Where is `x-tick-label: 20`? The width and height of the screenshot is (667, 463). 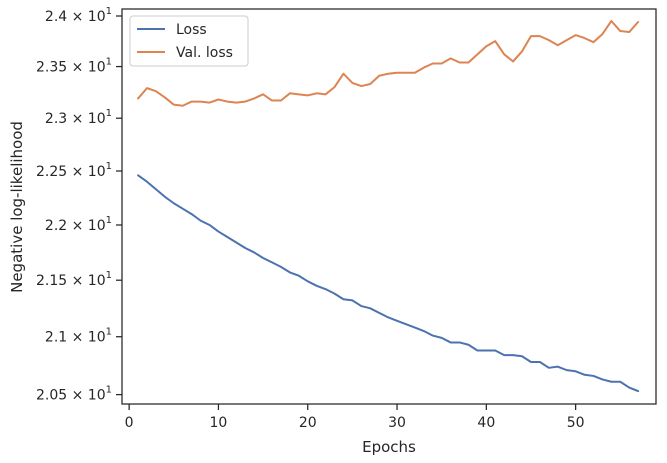
x-tick-label: 20 is located at coordinates (308, 423).